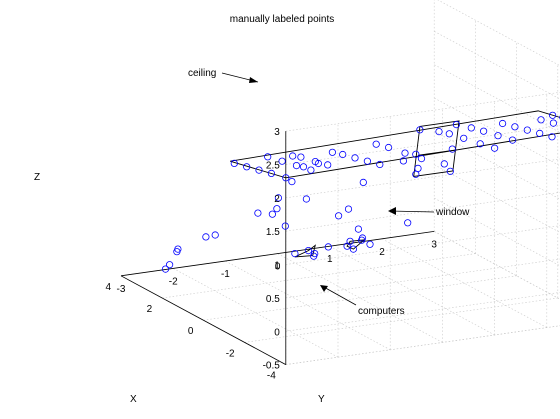 The height and width of the screenshot is (419, 560). What do you see at coordinates (437, 152) in the screenshot?
I see `window-divider` at bounding box center [437, 152].